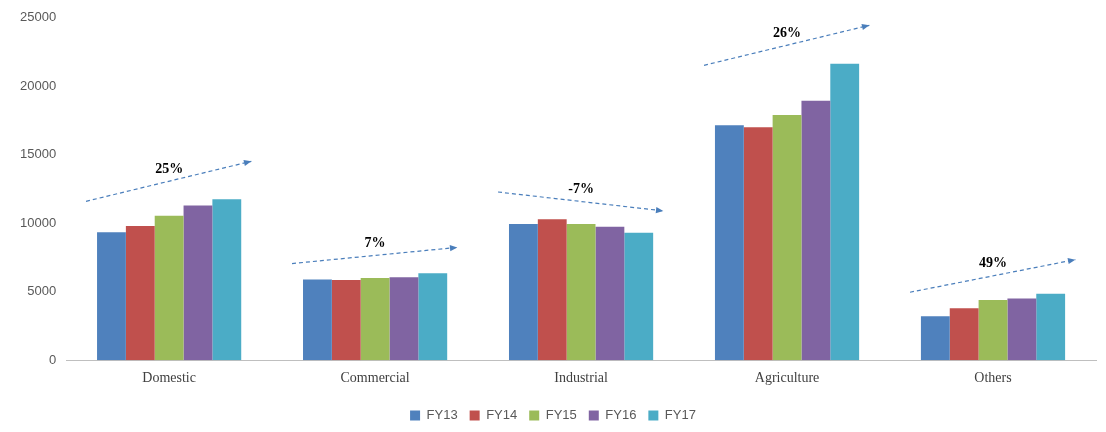  What do you see at coordinates (787, 378) in the screenshot?
I see `x-tick-label: Agriculture` at bounding box center [787, 378].